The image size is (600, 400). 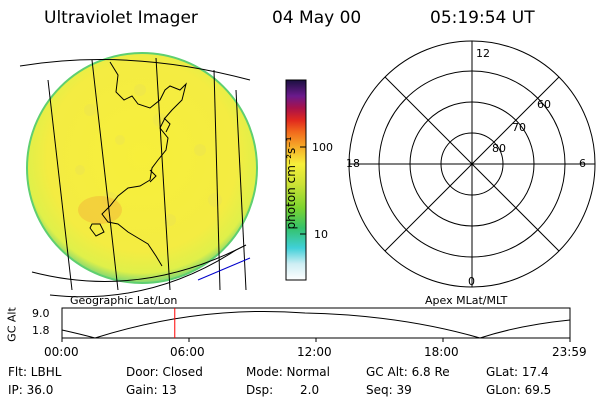 What do you see at coordinates (482, 18) in the screenshot?
I see `time-label: 05:19:54 UT` at bounding box center [482, 18].